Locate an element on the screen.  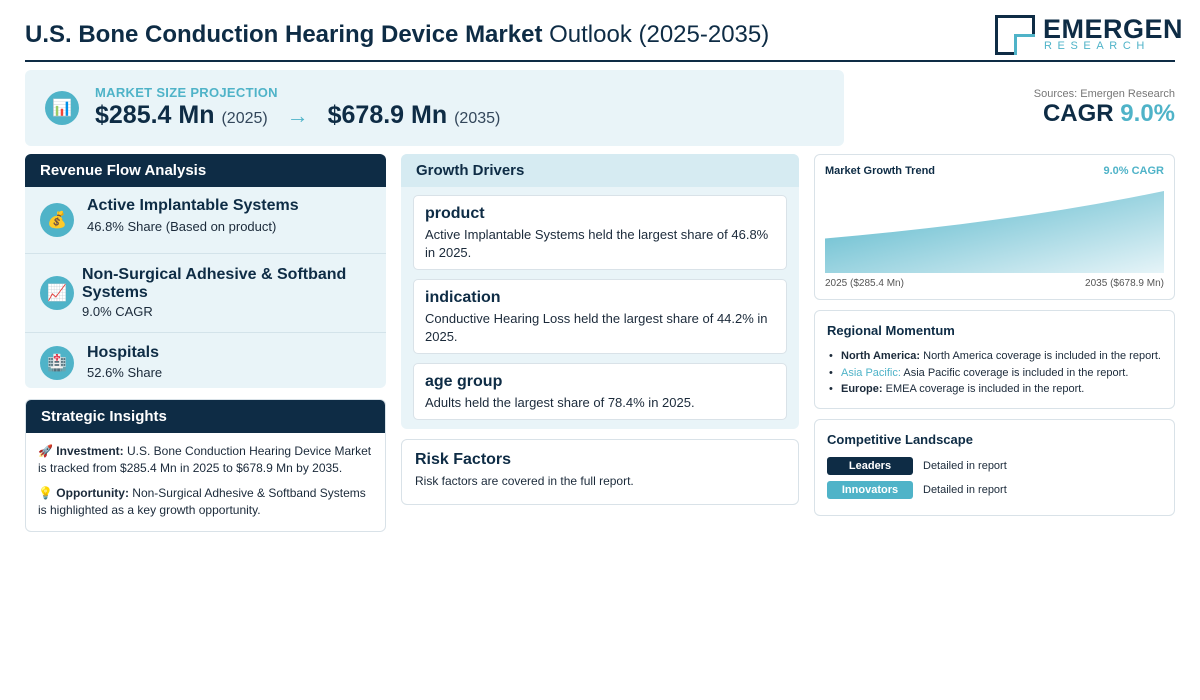
cagr-headline: CAGR 9.0% is located at coordinates (1109, 114).